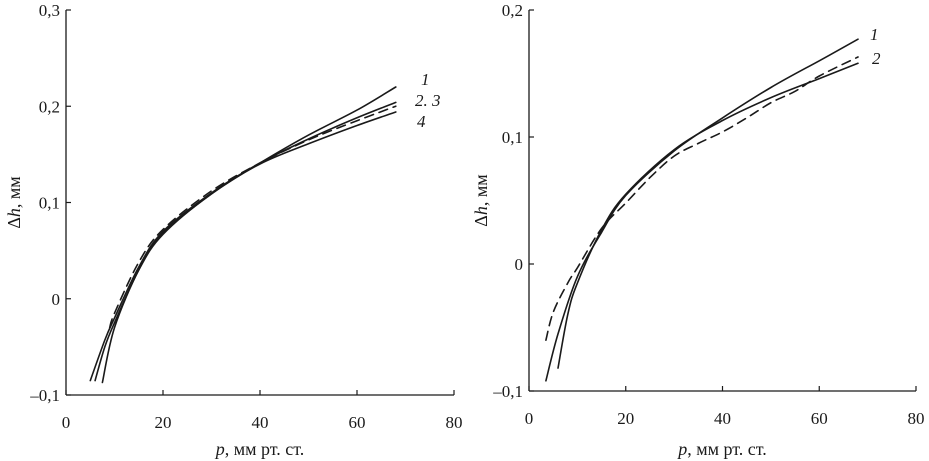  Describe the element at coordinates (428, 100) in the screenshot. I see `curve-label: 2. 3` at that location.